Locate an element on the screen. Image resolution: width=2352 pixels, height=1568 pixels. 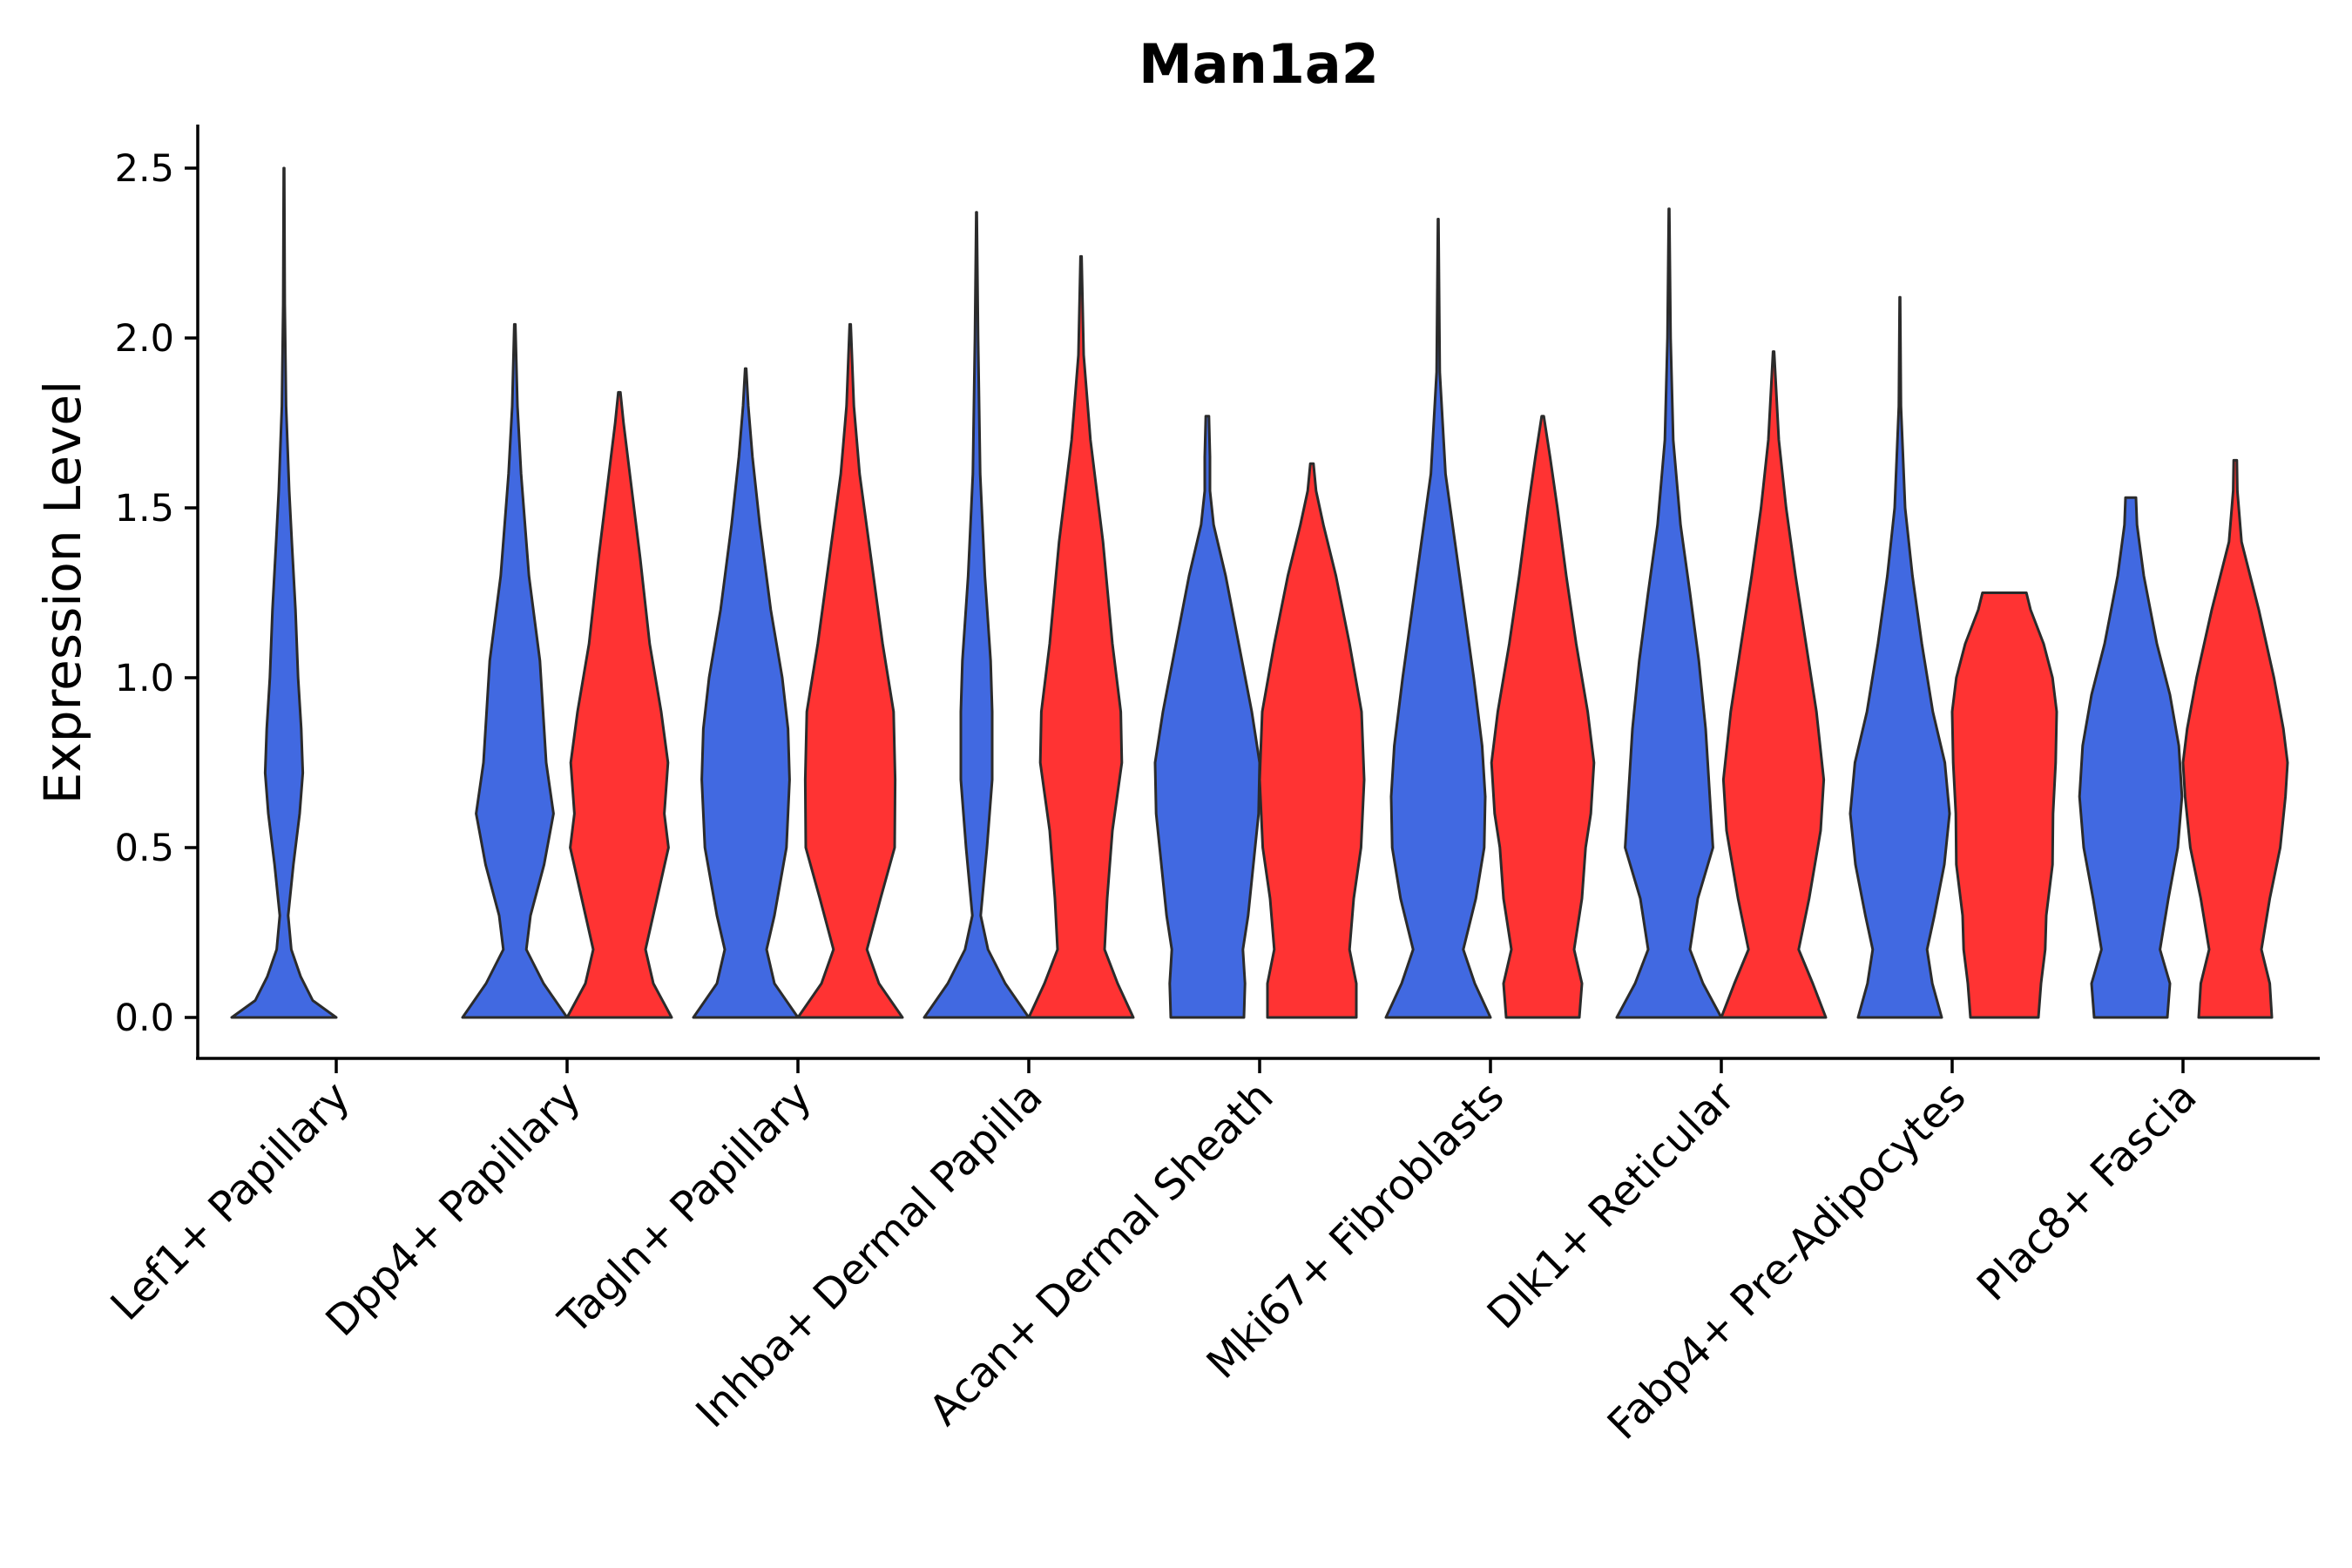
violin-2-group1 is located at coordinates (746, 693).